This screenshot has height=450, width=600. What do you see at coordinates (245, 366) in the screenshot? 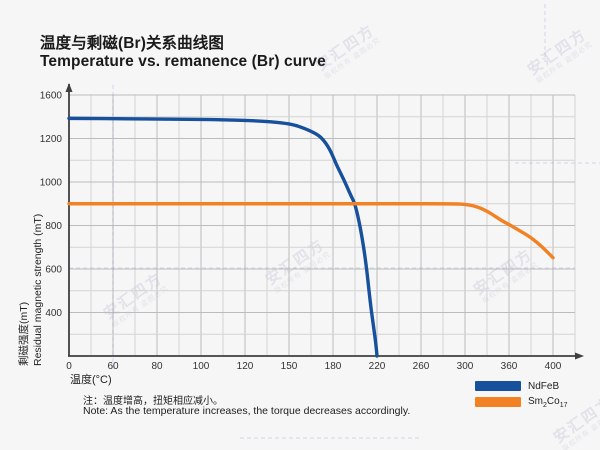
I see `x-tick-label: 120` at bounding box center [245, 366].